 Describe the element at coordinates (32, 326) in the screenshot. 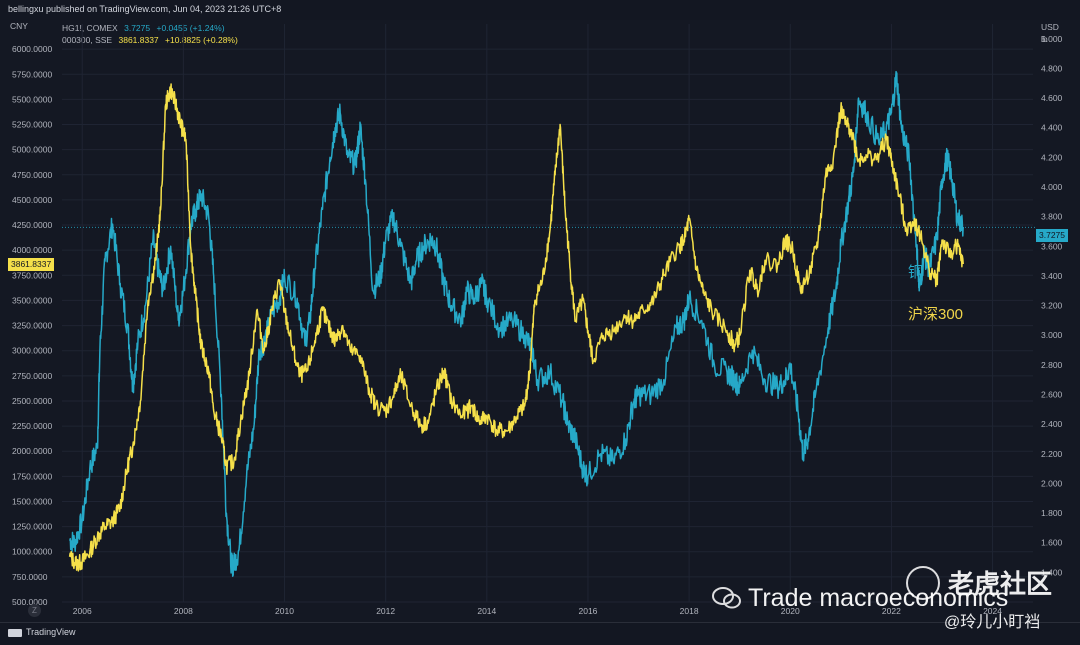

I see `left-tick-label: 3250.0000` at that location.